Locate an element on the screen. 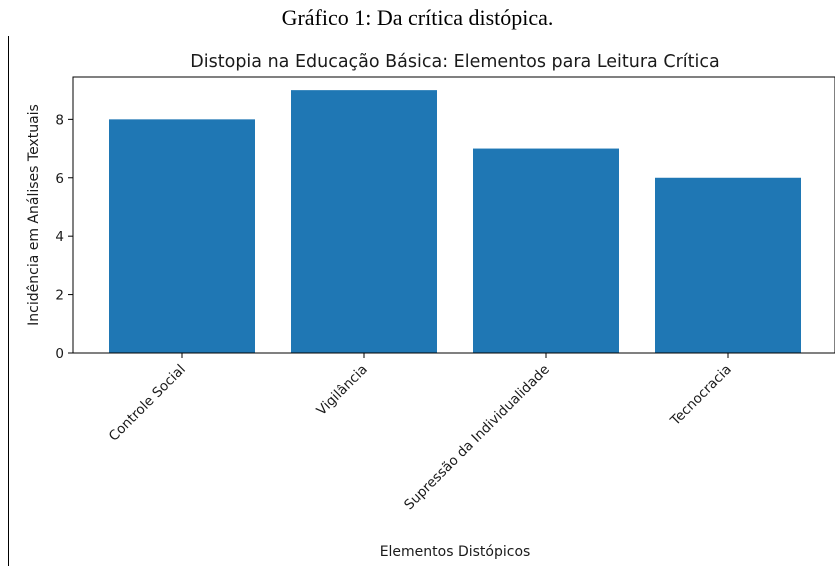 The image size is (835, 566). y-axis-label: Incidência em Análises Textuais is located at coordinates (34, 215).